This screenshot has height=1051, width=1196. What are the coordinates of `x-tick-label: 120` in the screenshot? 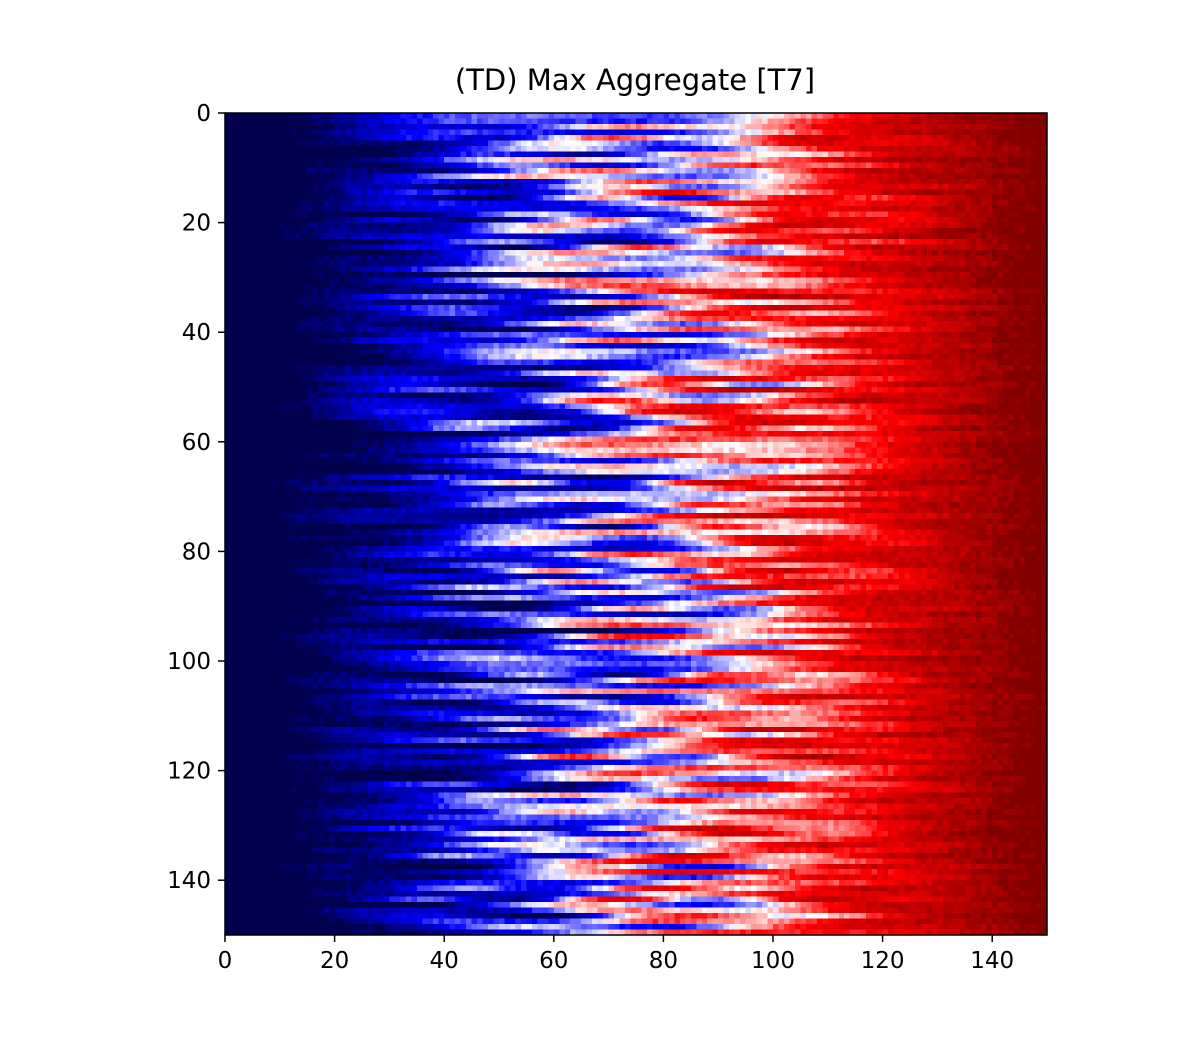 It's located at (883, 961).